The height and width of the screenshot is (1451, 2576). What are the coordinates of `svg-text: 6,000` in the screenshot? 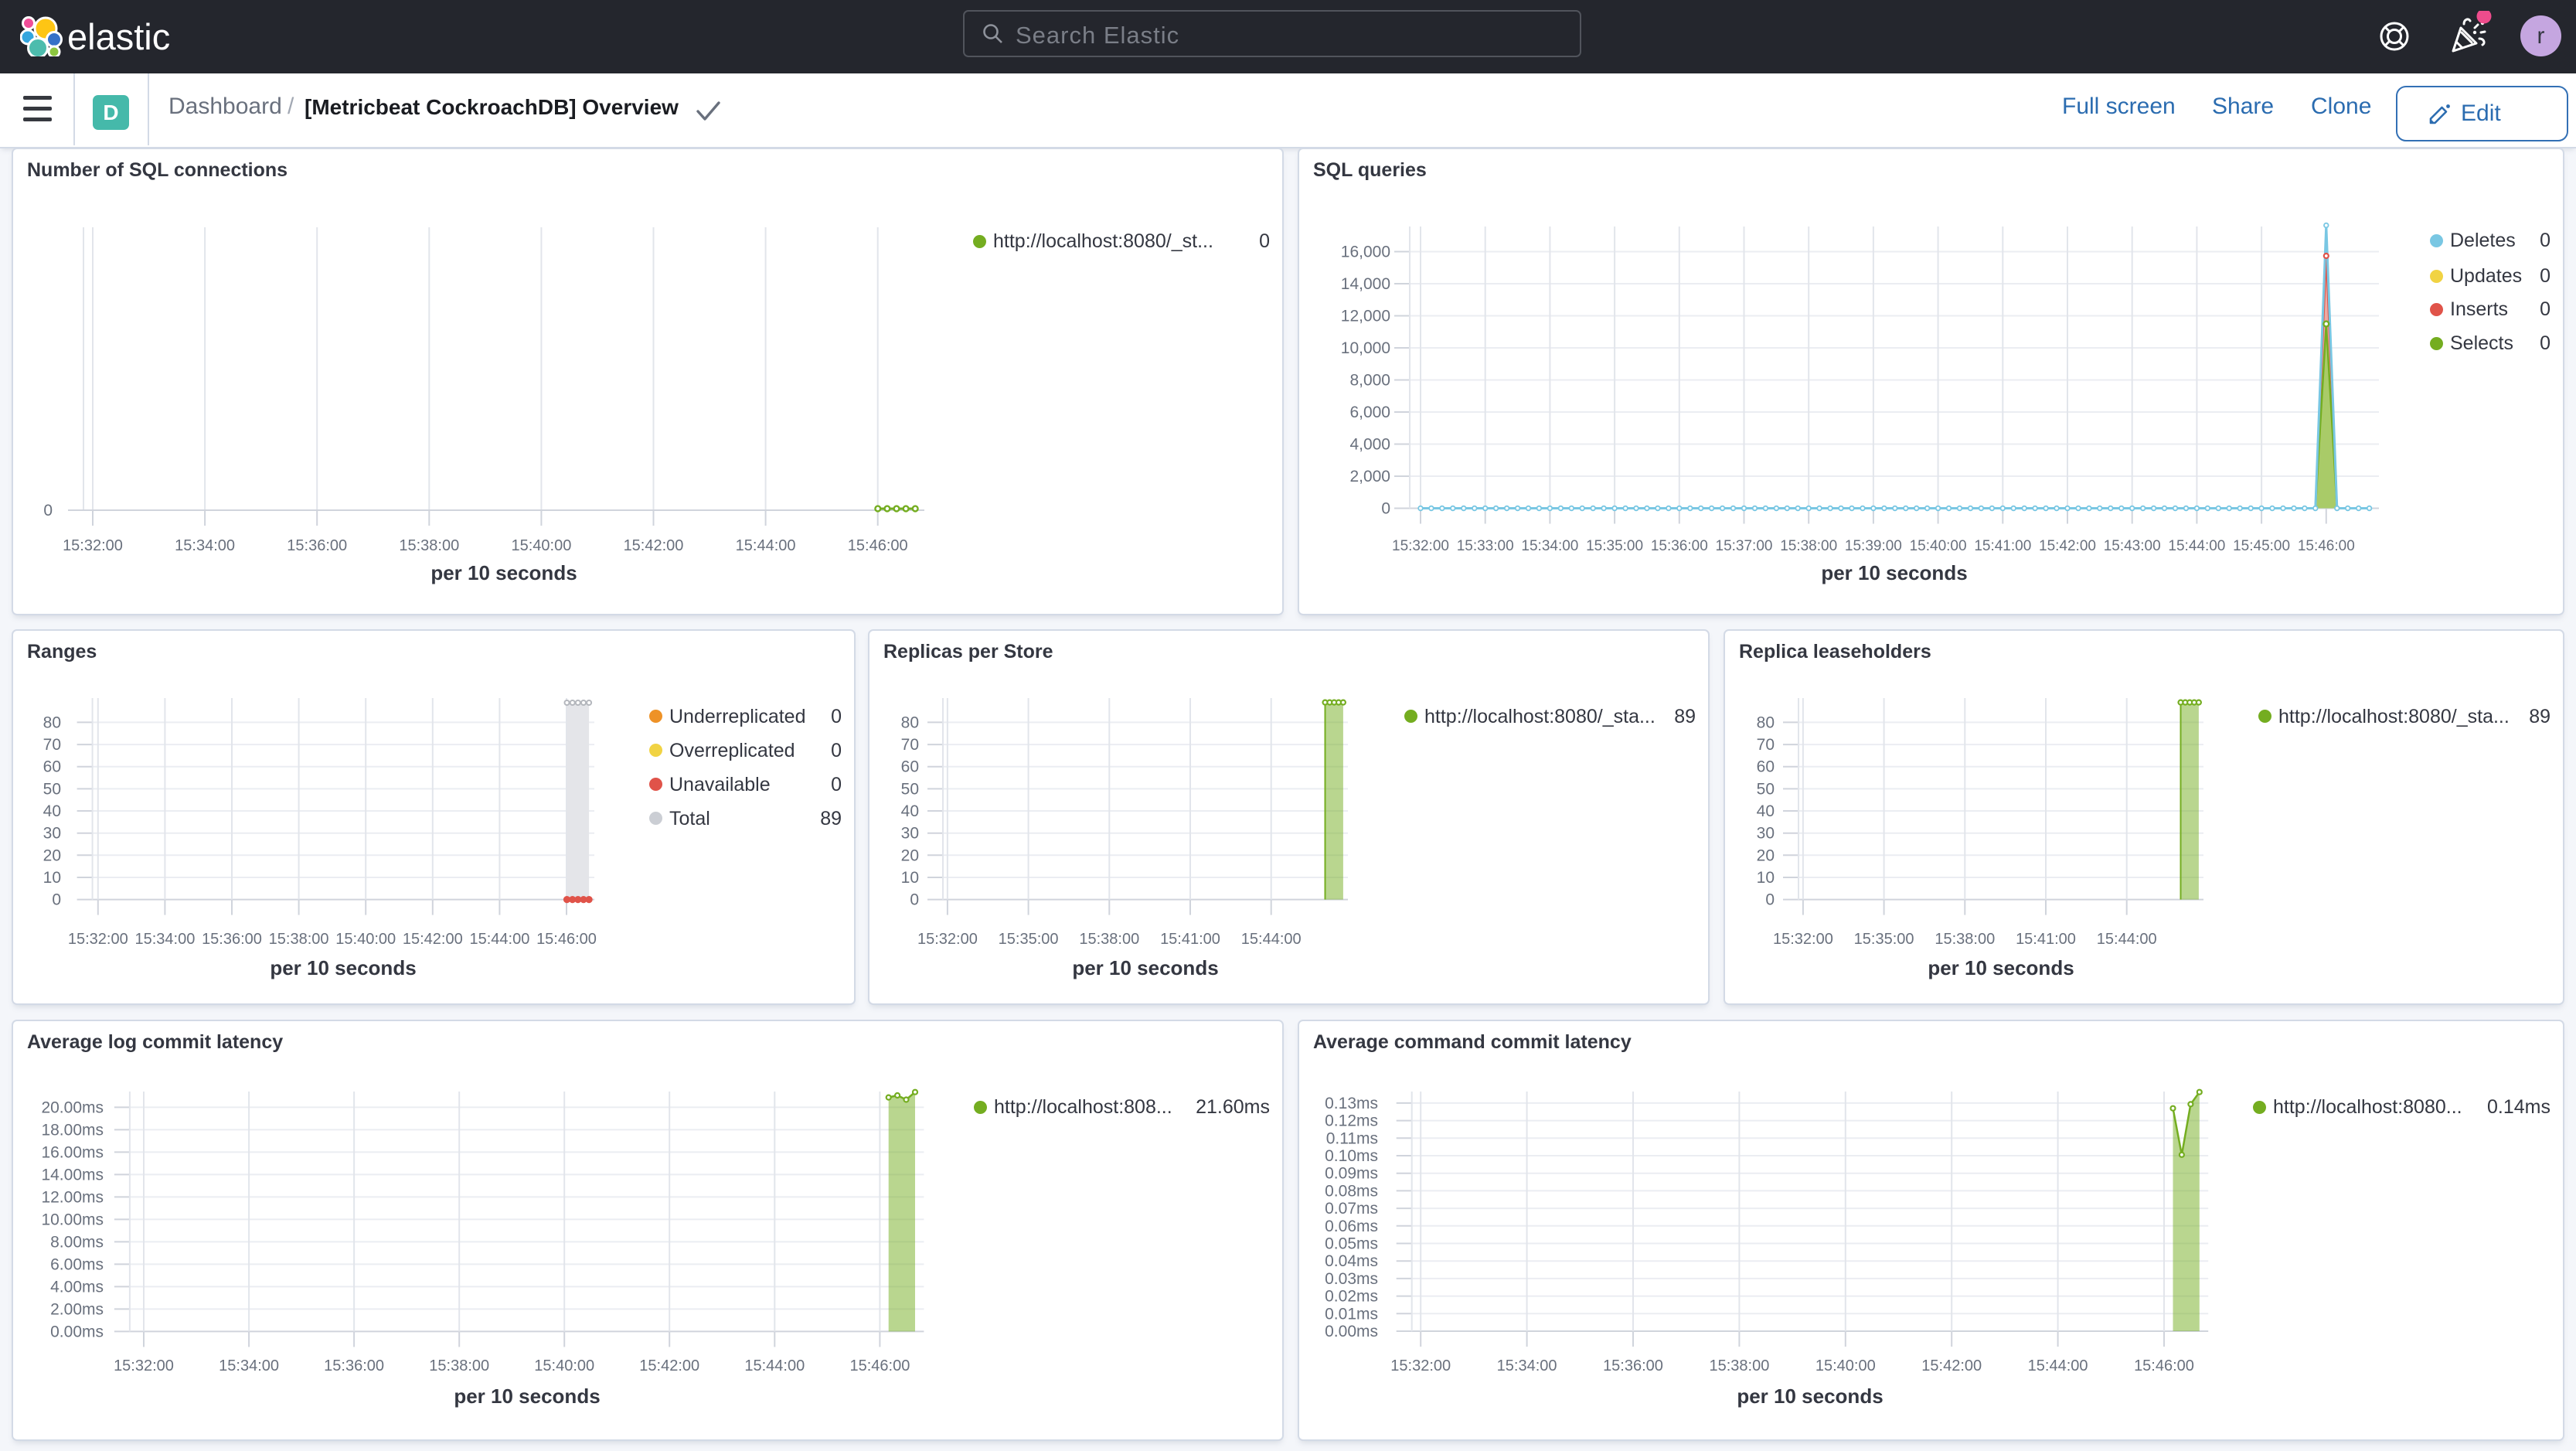 It's located at (1369, 412).